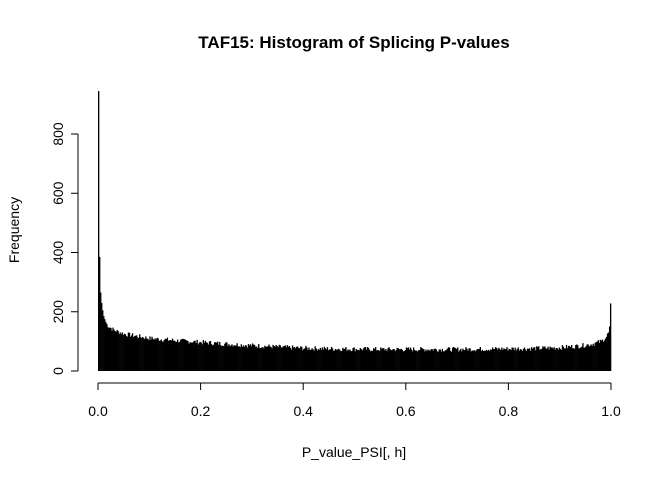  What do you see at coordinates (14, 230) in the screenshot?
I see `y-axis-label: Frequency` at bounding box center [14, 230].